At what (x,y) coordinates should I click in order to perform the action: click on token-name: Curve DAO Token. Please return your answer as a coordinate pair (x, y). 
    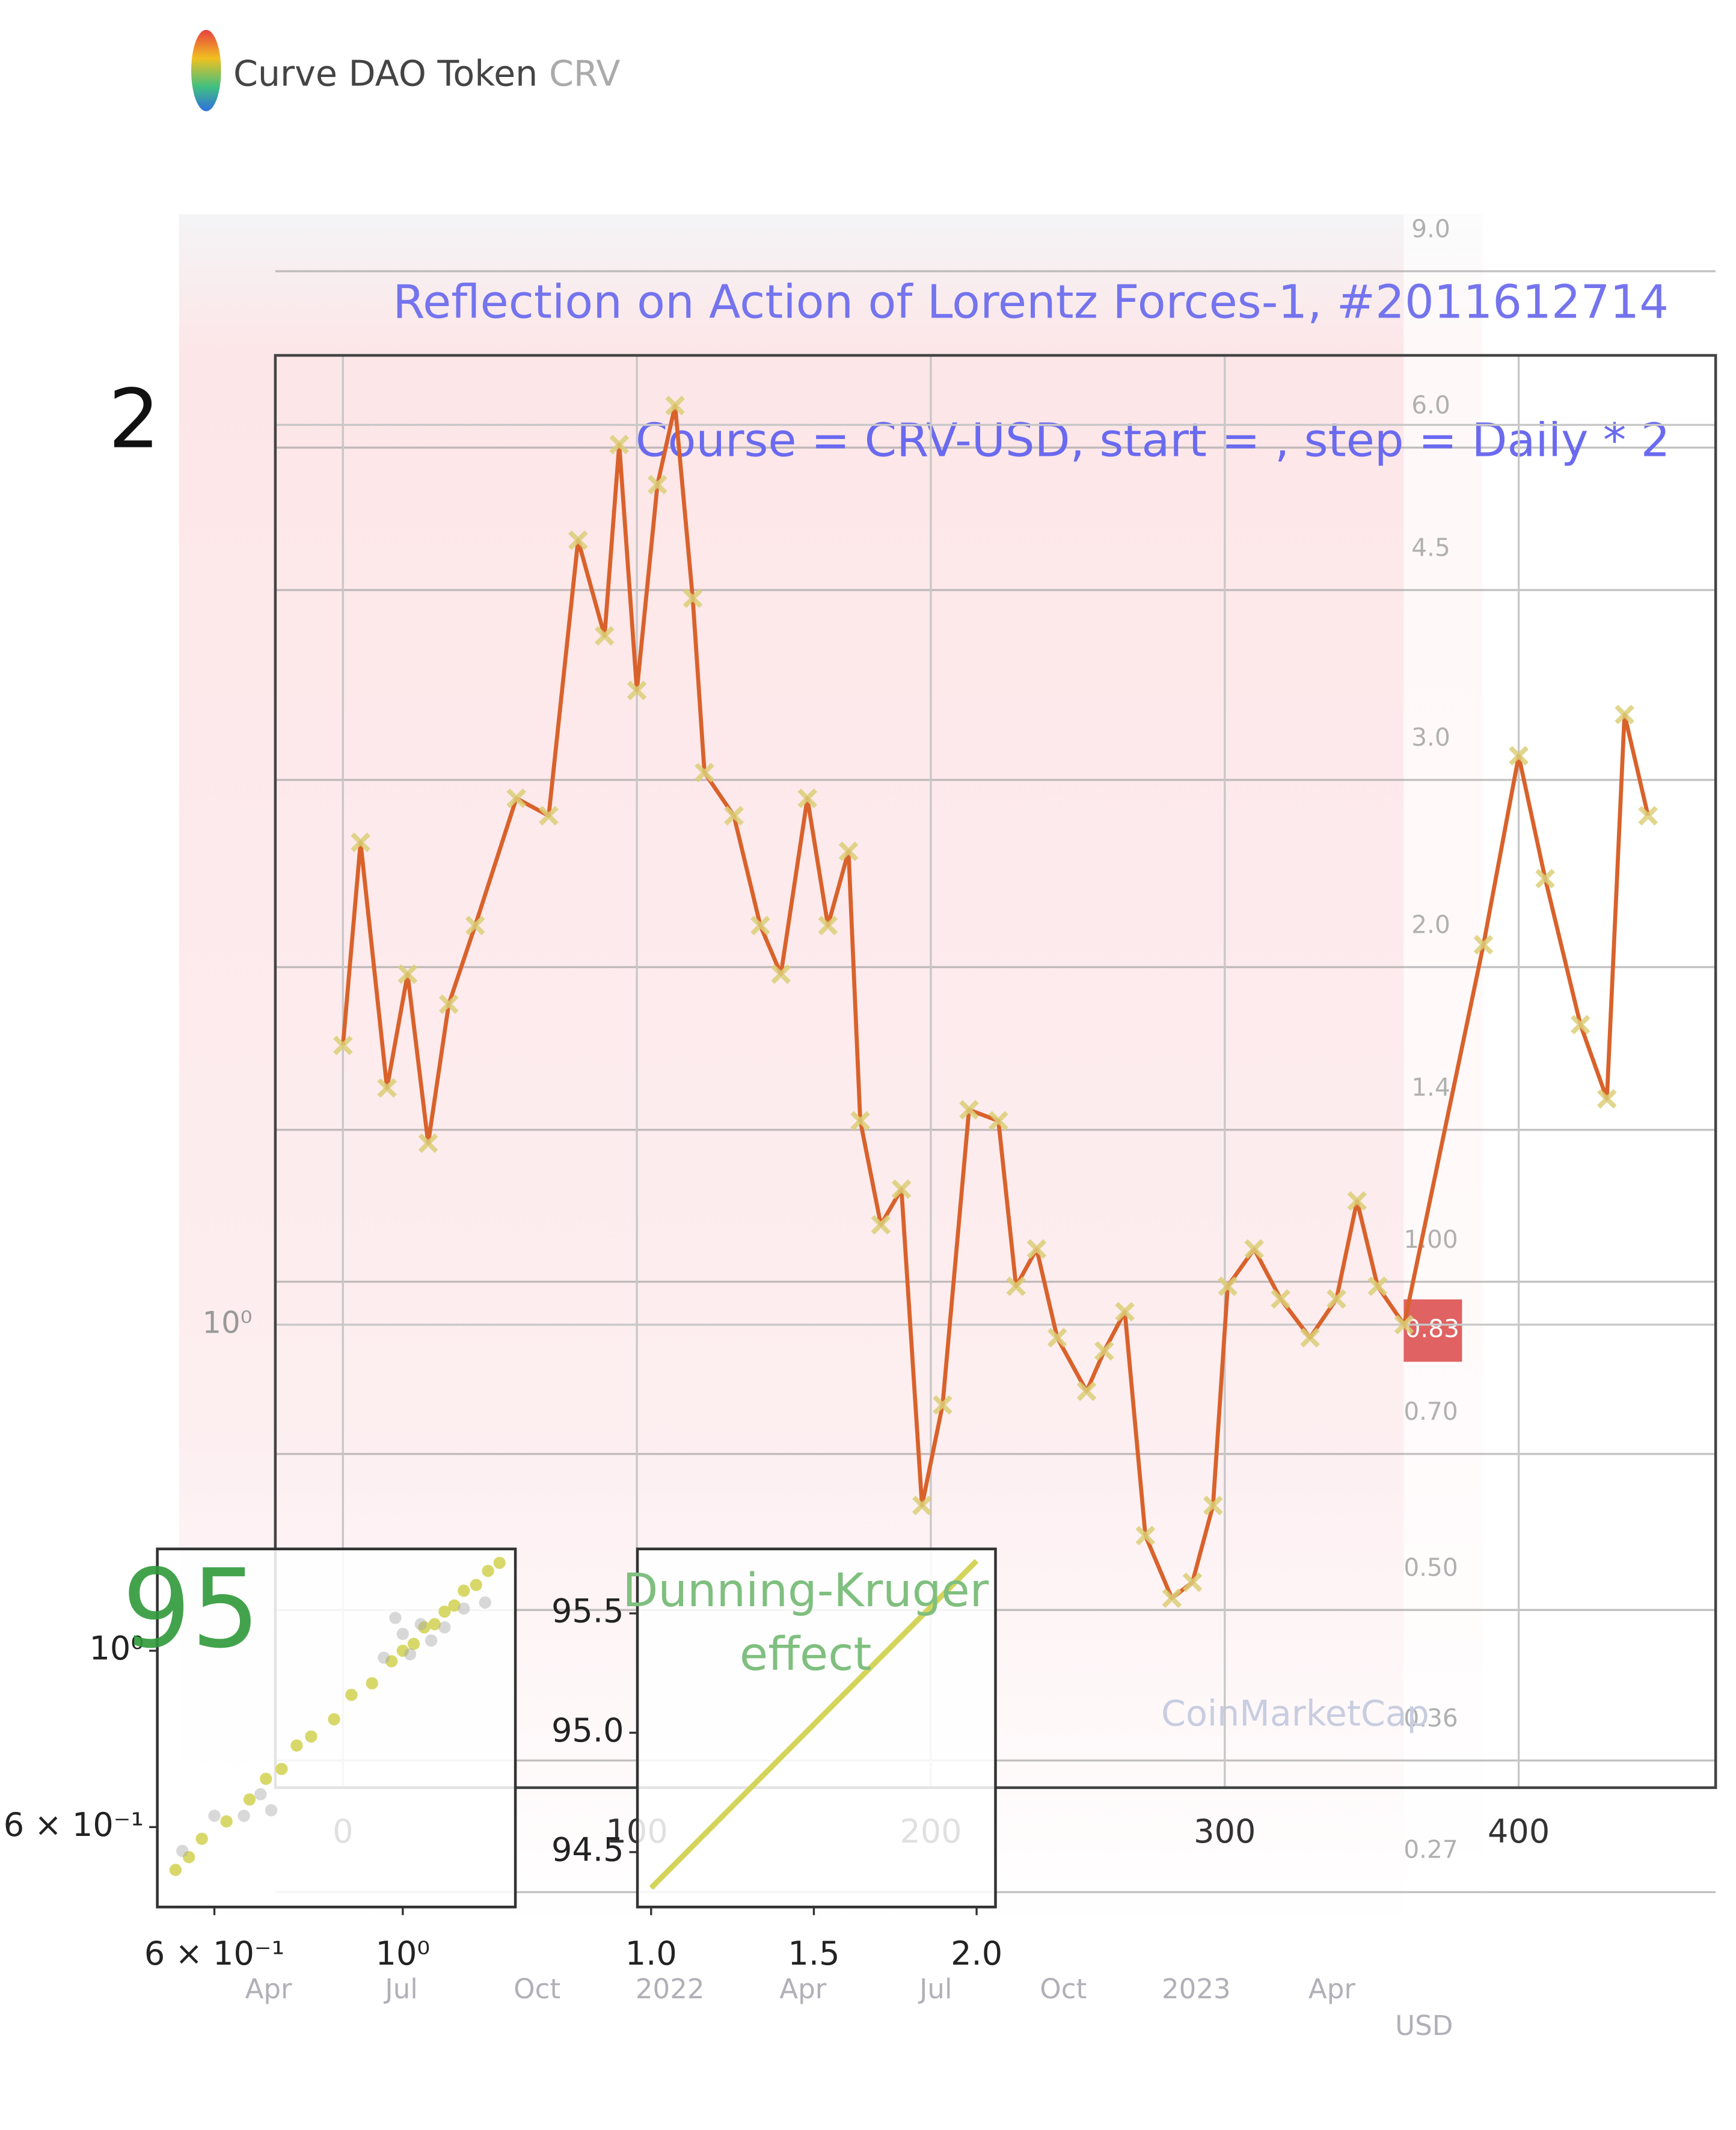
    Looking at the image, I should click on (386, 73).